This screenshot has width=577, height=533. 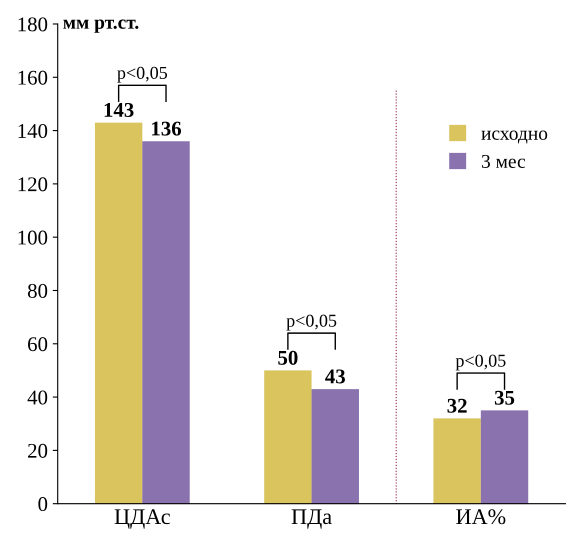 What do you see at coordinates (457, 405) in the screenshot?
I see `data-label: 32` at bounding box center [457, 405].